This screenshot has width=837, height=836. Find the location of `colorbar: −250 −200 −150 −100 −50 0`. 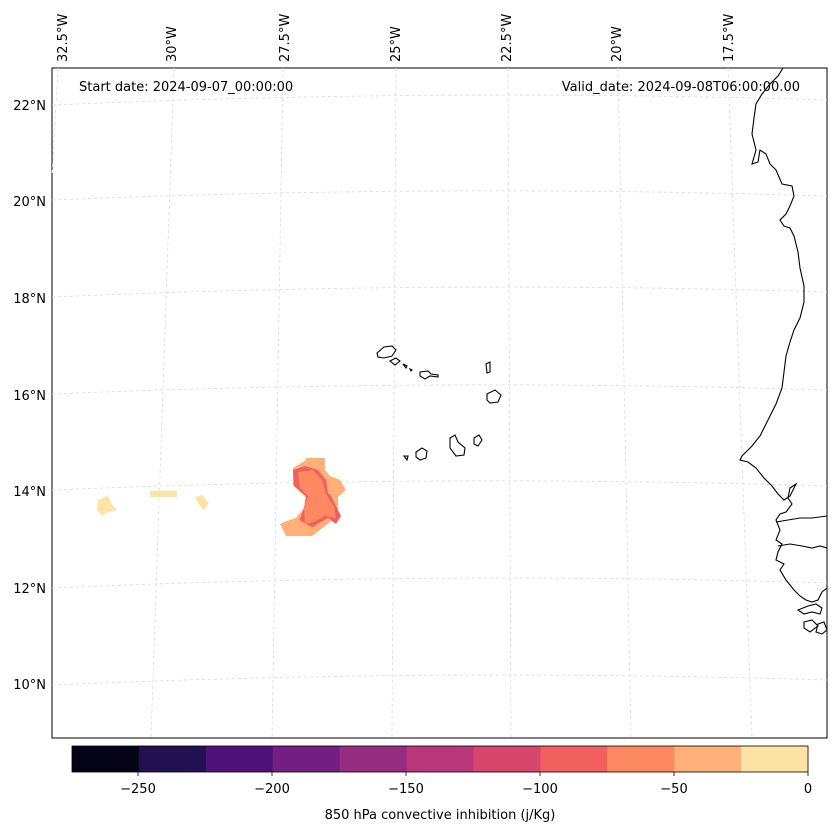

colorbar: −250 −200 −150 −100 −50 0 is located at coordinates (441, 771).